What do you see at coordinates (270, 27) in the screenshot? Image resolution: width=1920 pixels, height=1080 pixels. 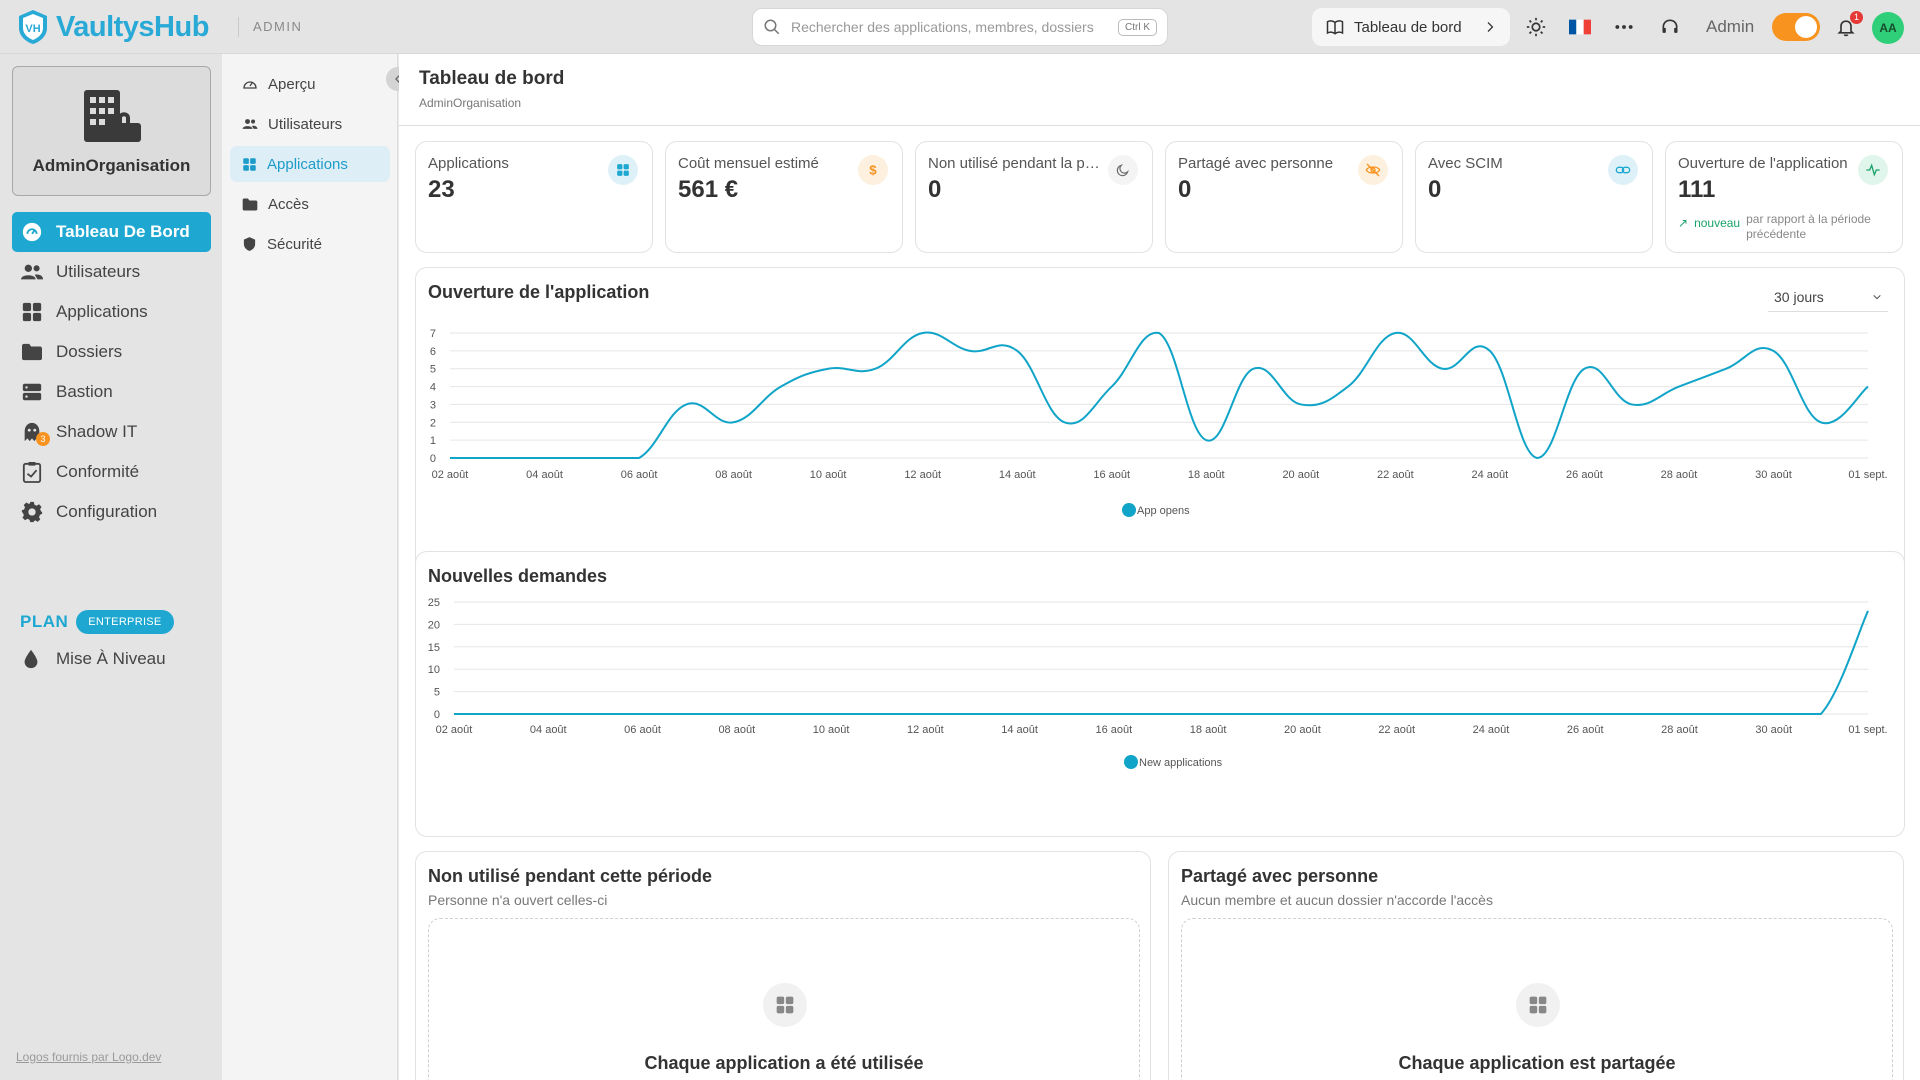 I see `section-tag: ADMIN` at bounding box center [270, 27].